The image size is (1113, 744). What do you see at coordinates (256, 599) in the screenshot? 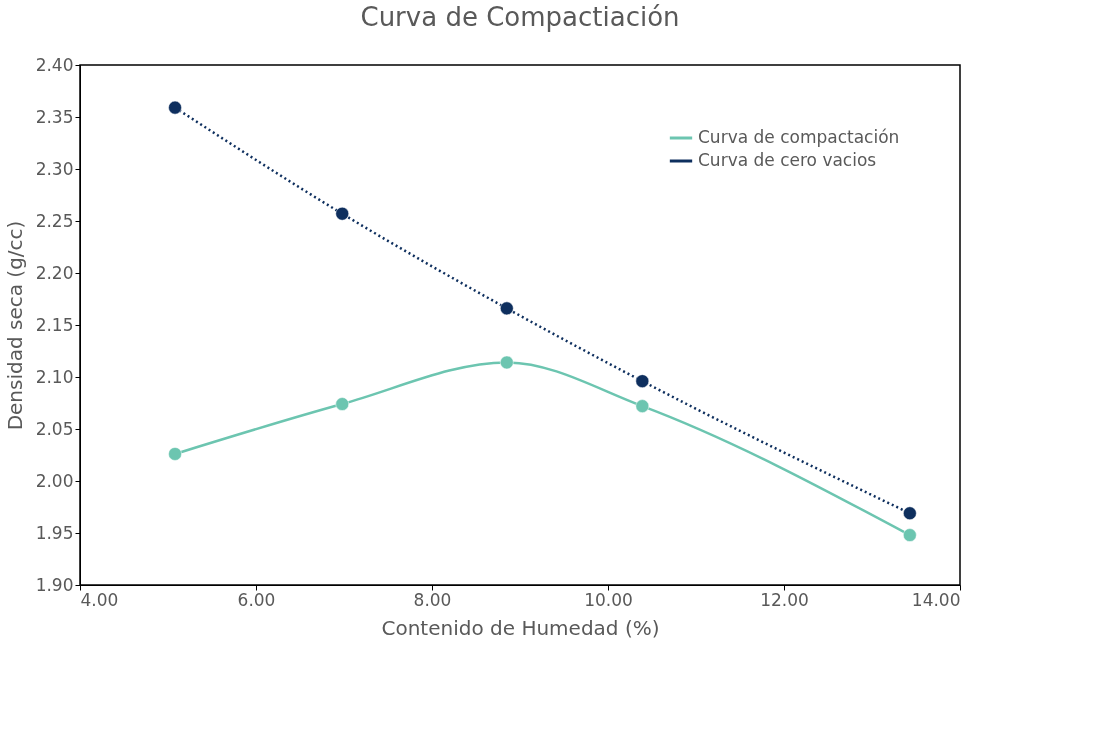
I see `x-tick-label: 6.00` at bounding box center [256, 599].